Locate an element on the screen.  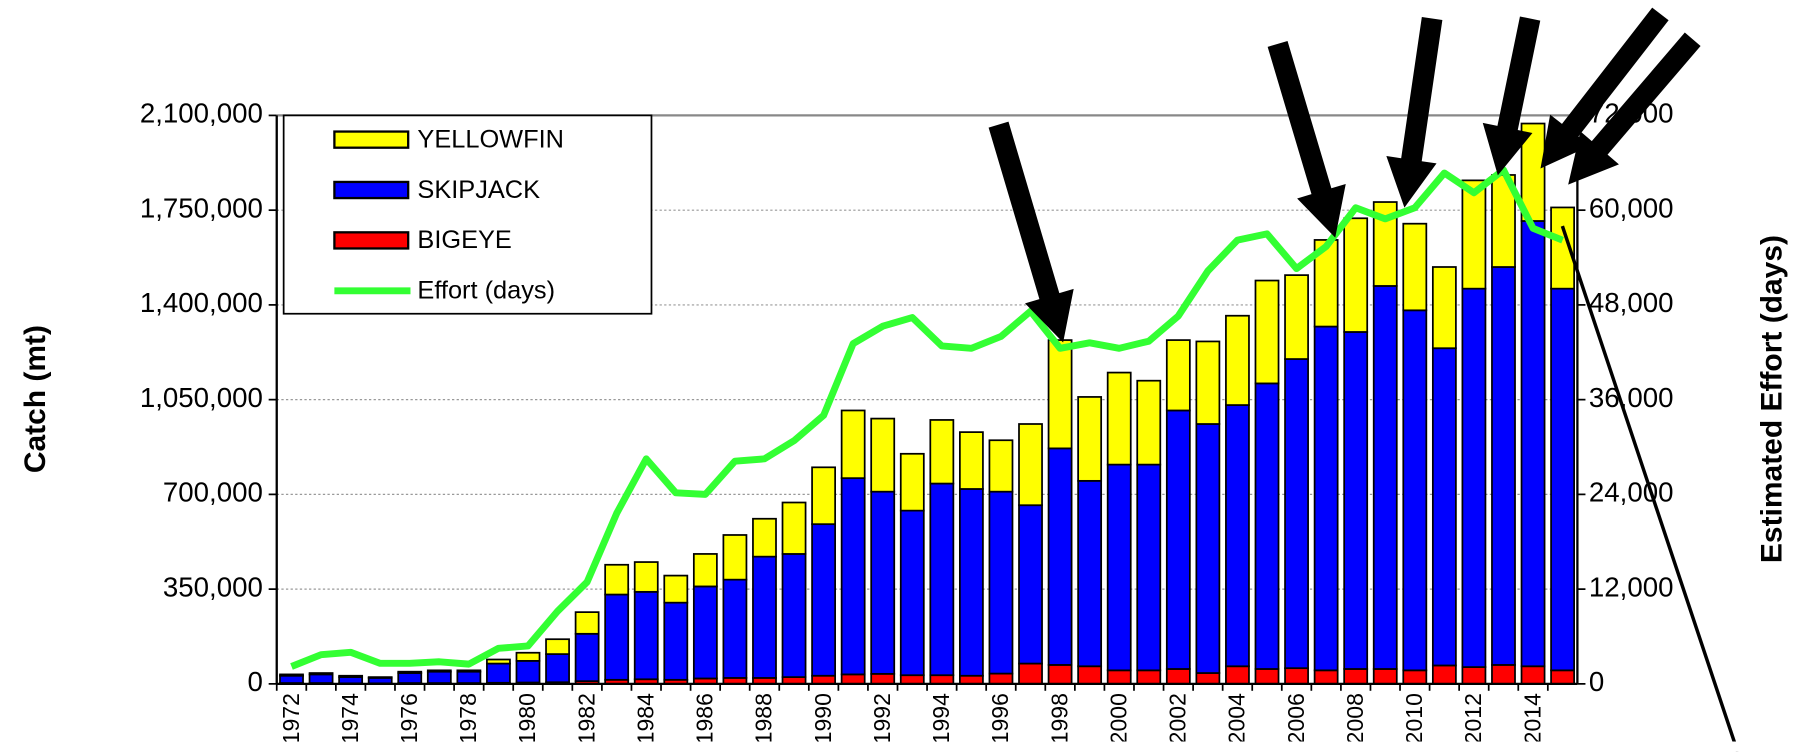
x-tick-label: 1982 is located at coordinates (586, 718).